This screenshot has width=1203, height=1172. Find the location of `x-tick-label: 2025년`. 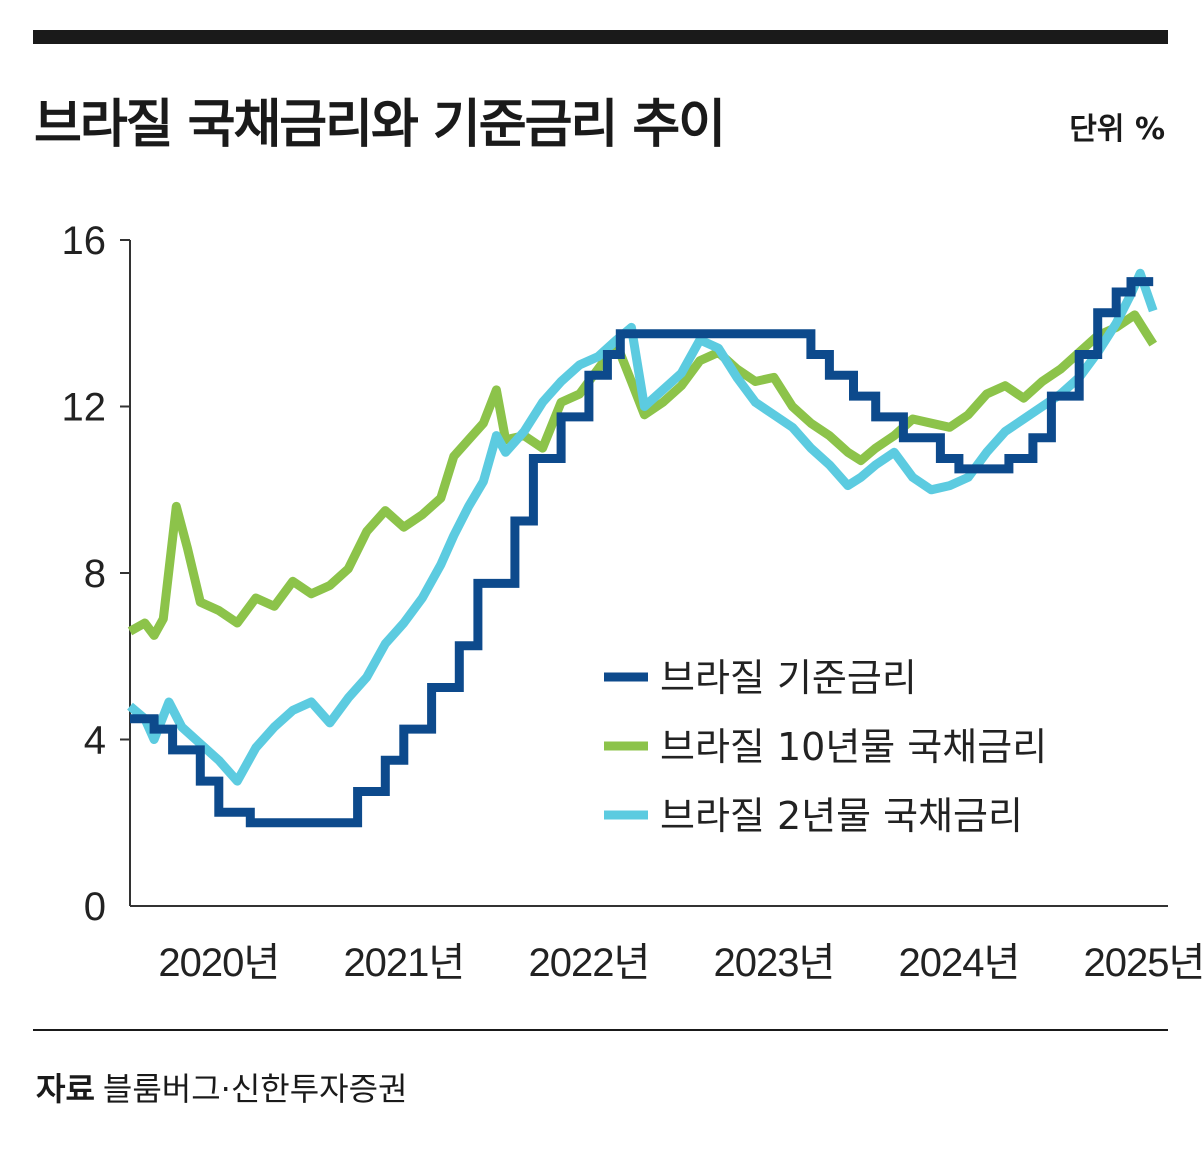

x-tick-label: 2025년 is located at coordinates (1143, 963).